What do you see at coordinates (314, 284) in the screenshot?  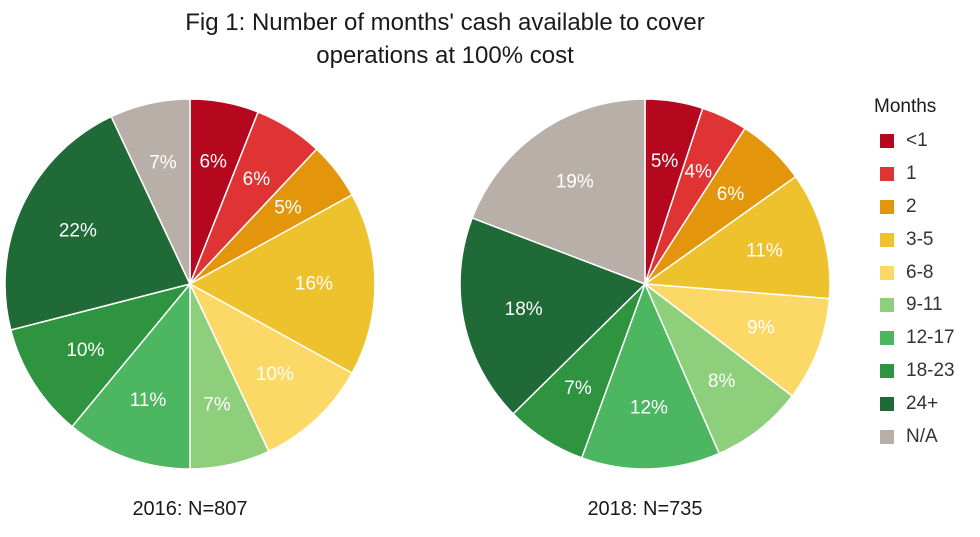 I see `pie-slice-label: 16%` at bounding box center [314, 284].